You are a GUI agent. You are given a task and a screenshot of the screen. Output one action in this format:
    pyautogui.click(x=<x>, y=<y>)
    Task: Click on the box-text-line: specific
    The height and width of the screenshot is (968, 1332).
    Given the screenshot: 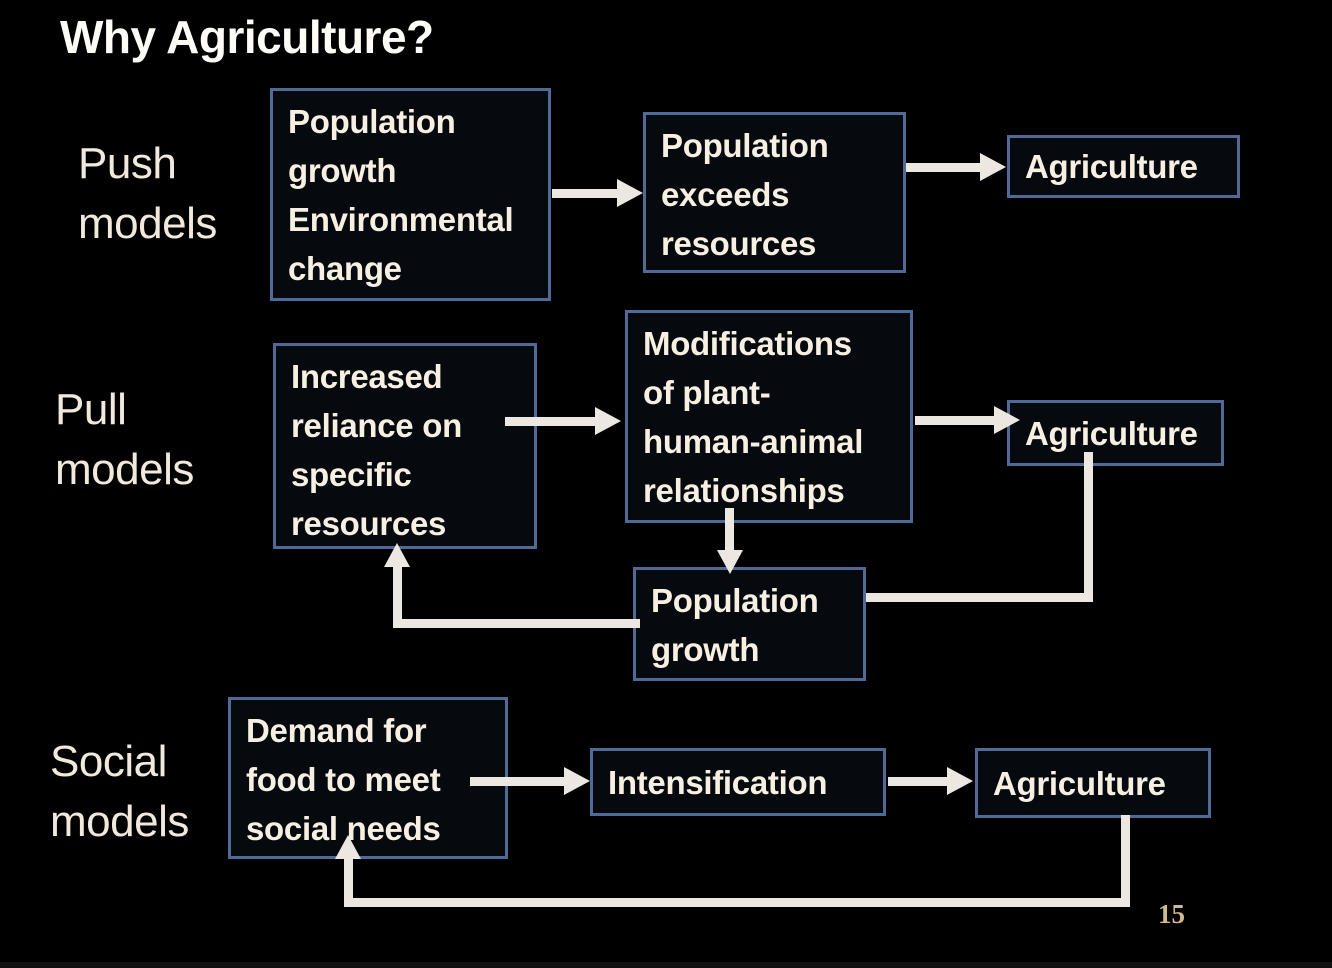 What is the action you would take?
    pyautogui.click(x=351, y=474)
    